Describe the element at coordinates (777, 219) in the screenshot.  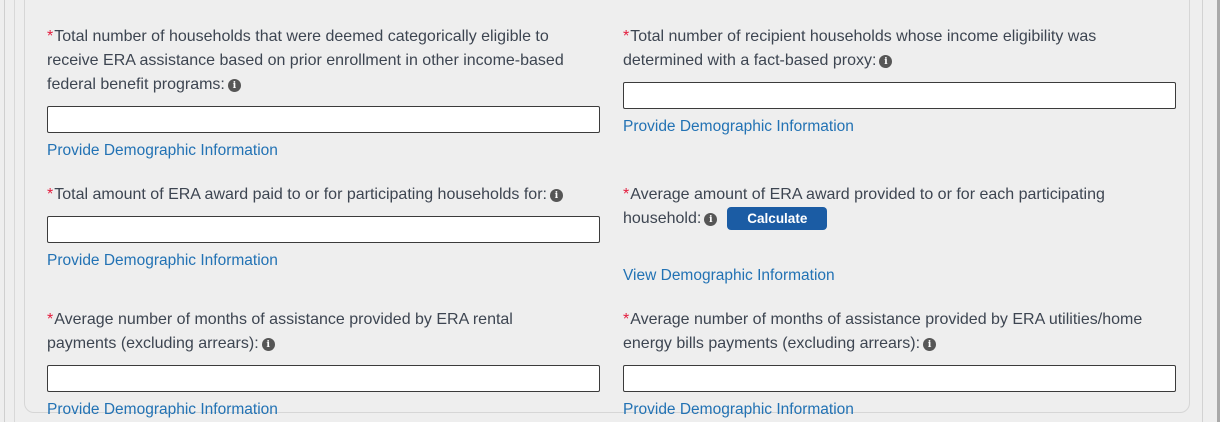
I see `calculate-button: Calculate` at that location.